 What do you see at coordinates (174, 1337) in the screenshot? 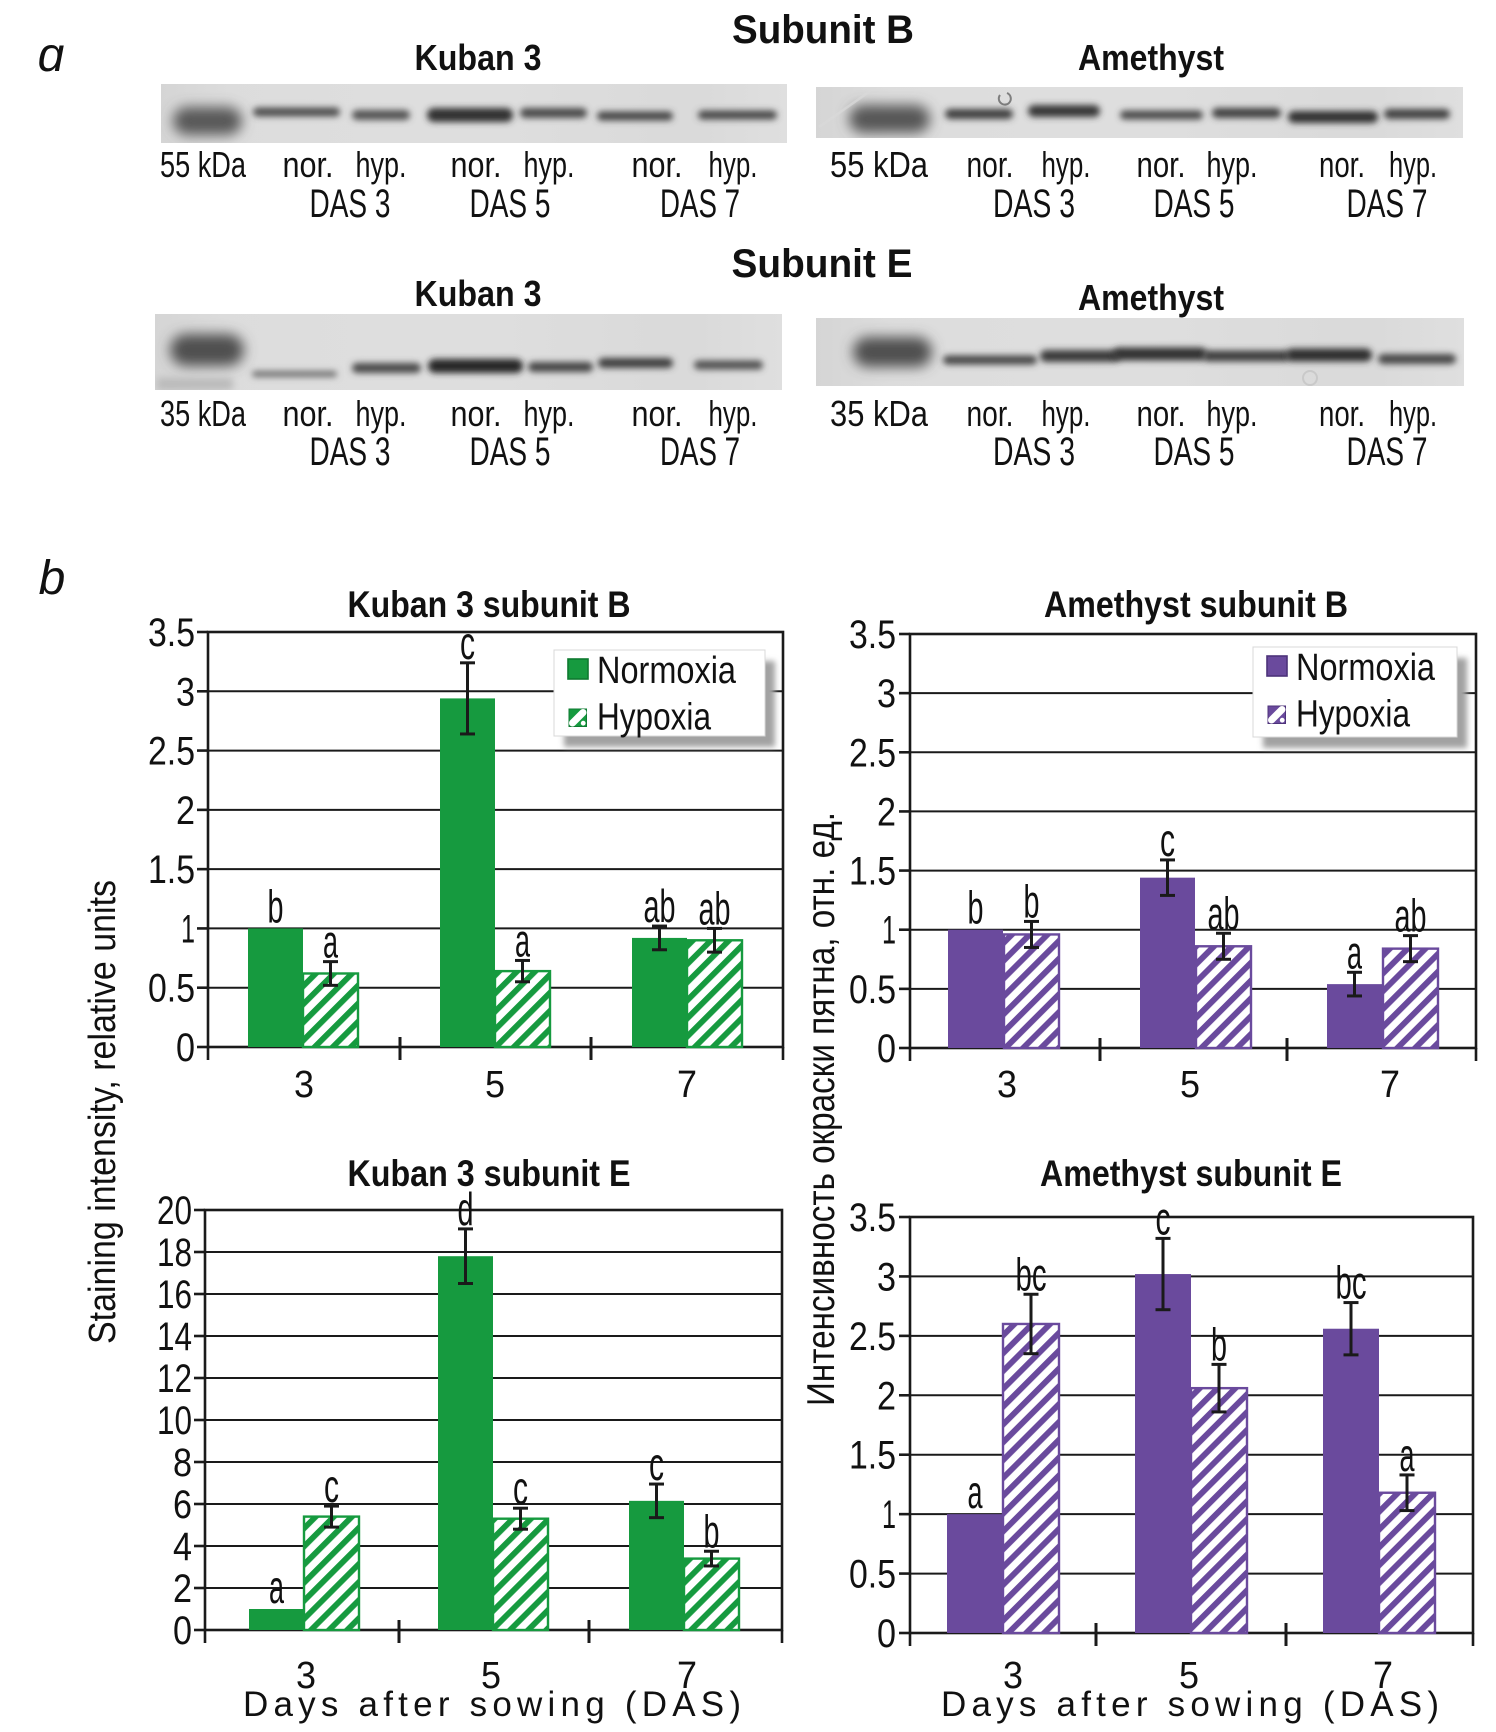
I see `svg-text: 14` at bounding box center [174, 1337].